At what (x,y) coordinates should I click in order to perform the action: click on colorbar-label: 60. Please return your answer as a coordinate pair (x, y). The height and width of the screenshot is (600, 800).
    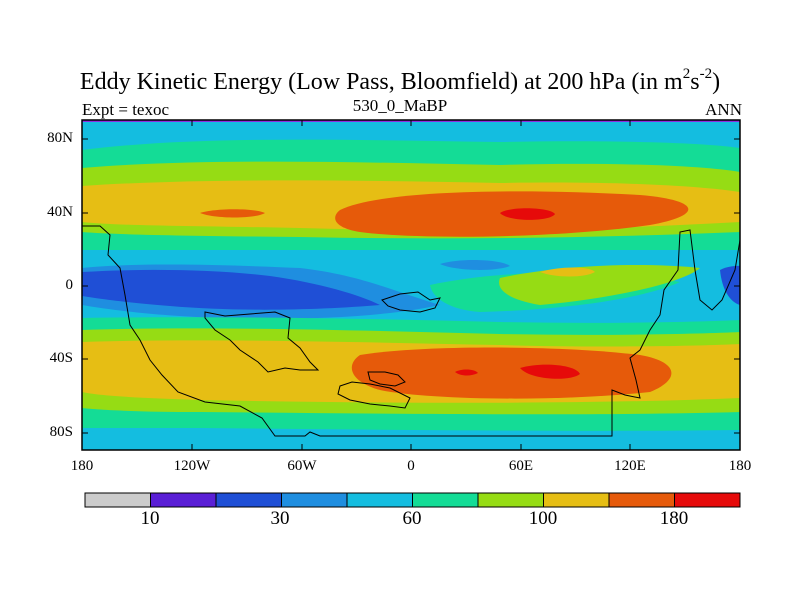
    Looking at the image, I should click on (412, 518).